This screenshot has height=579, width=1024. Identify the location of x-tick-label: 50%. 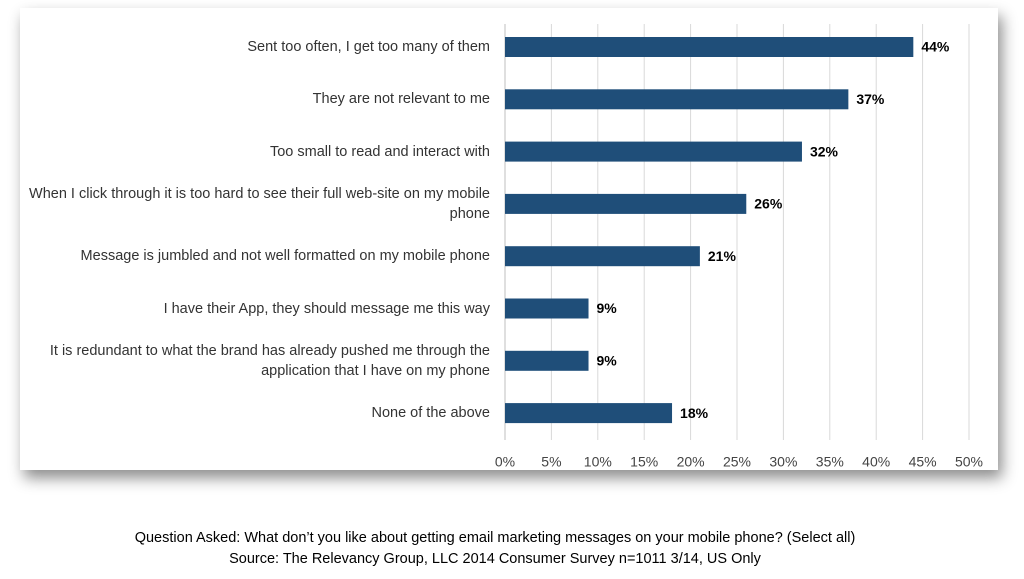
(969, 462).